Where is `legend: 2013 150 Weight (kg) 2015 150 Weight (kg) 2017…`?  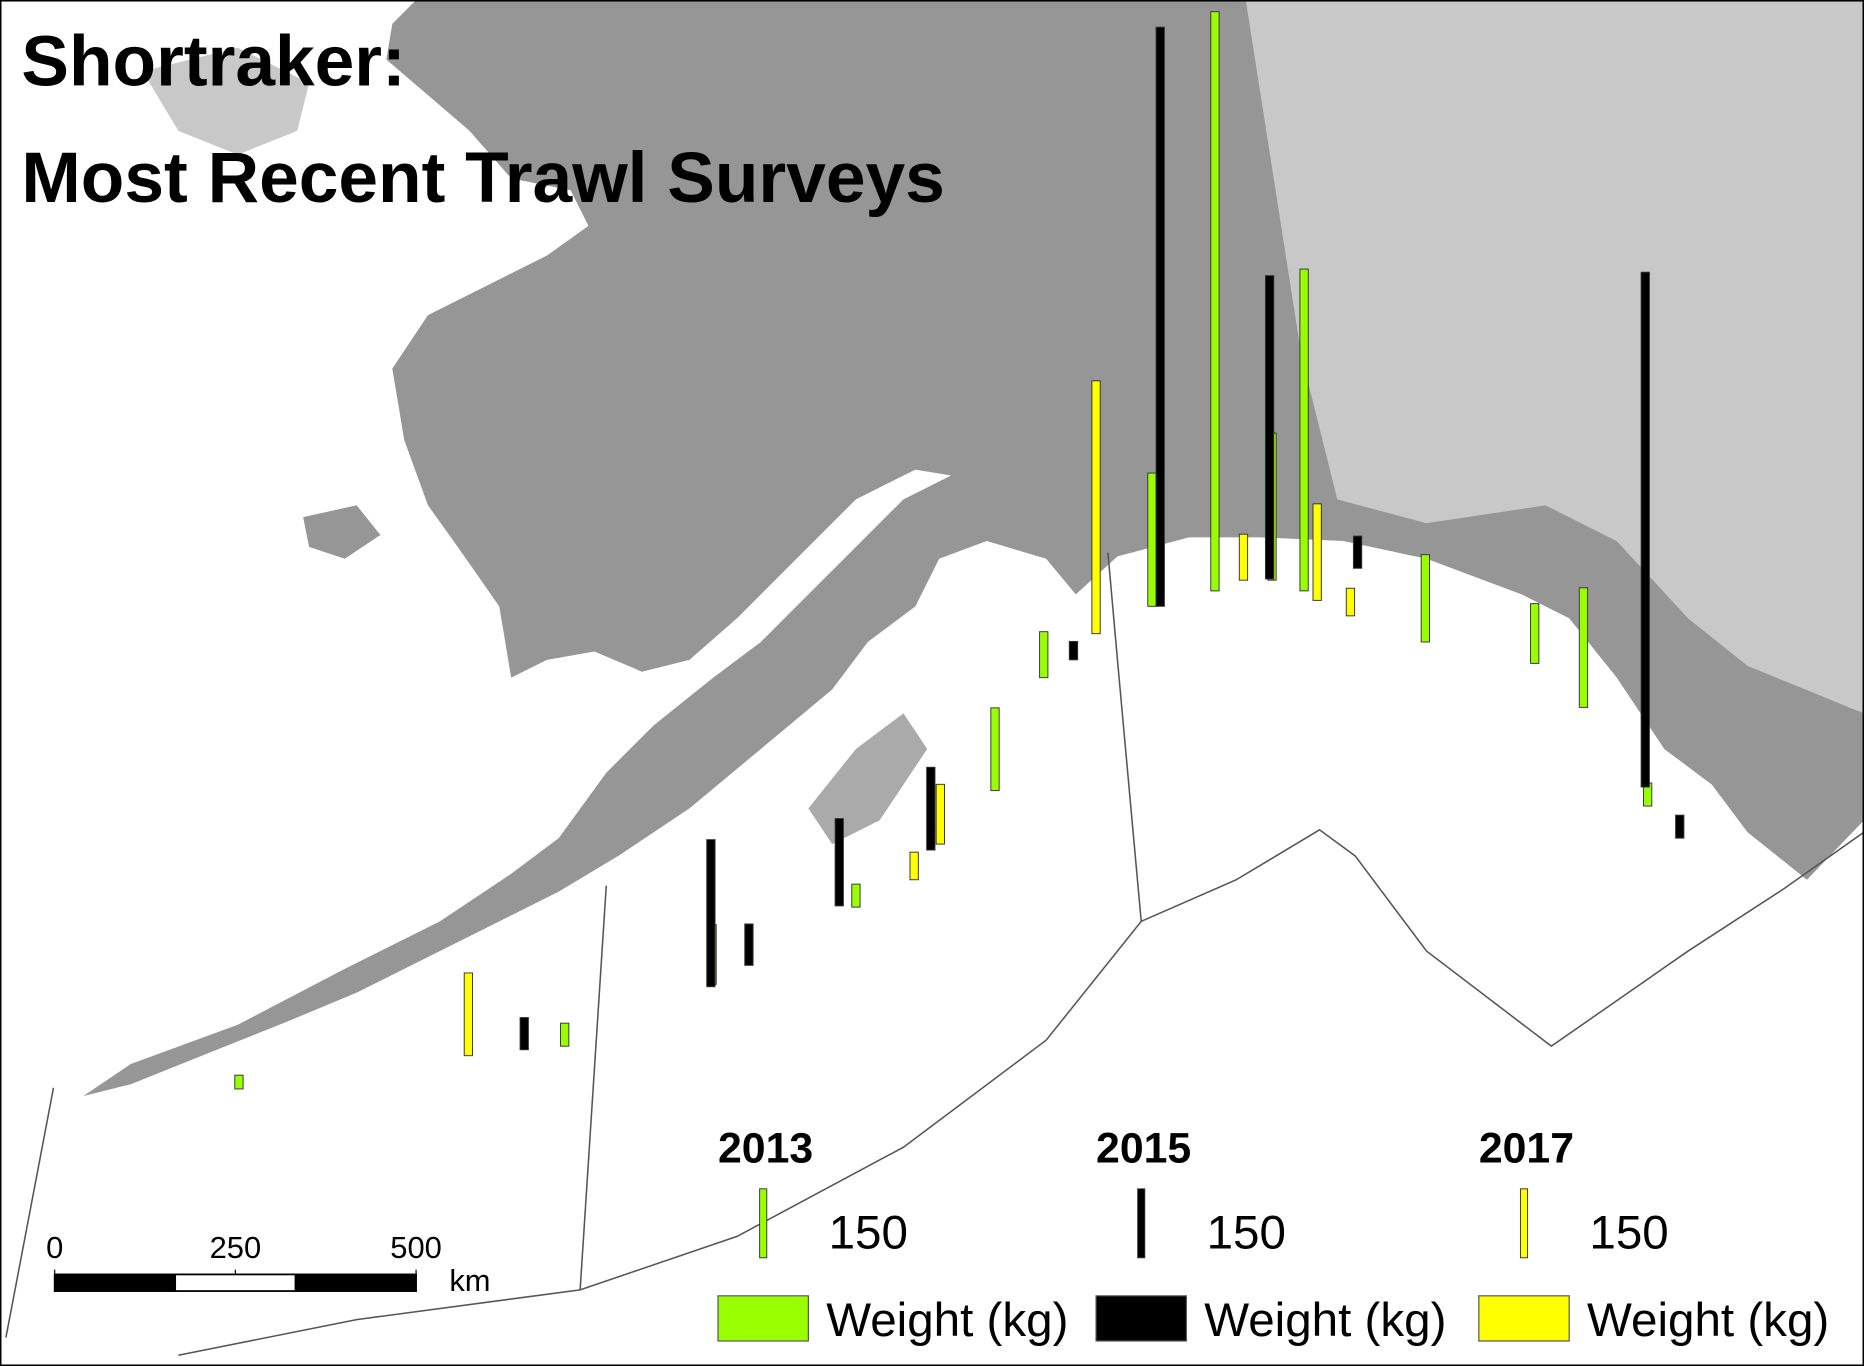
legend: 2013 150 Weight (kg) 2015 150 Weight (kg) 2017… is located at coordinates (1273, 1236).